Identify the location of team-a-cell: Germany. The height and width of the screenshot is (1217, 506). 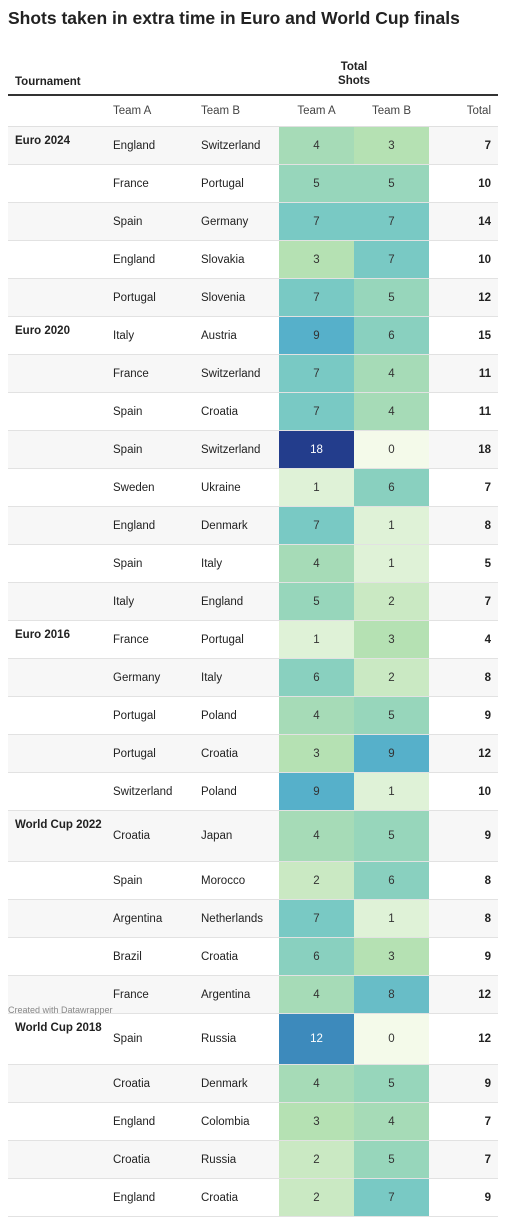
(149, 677).